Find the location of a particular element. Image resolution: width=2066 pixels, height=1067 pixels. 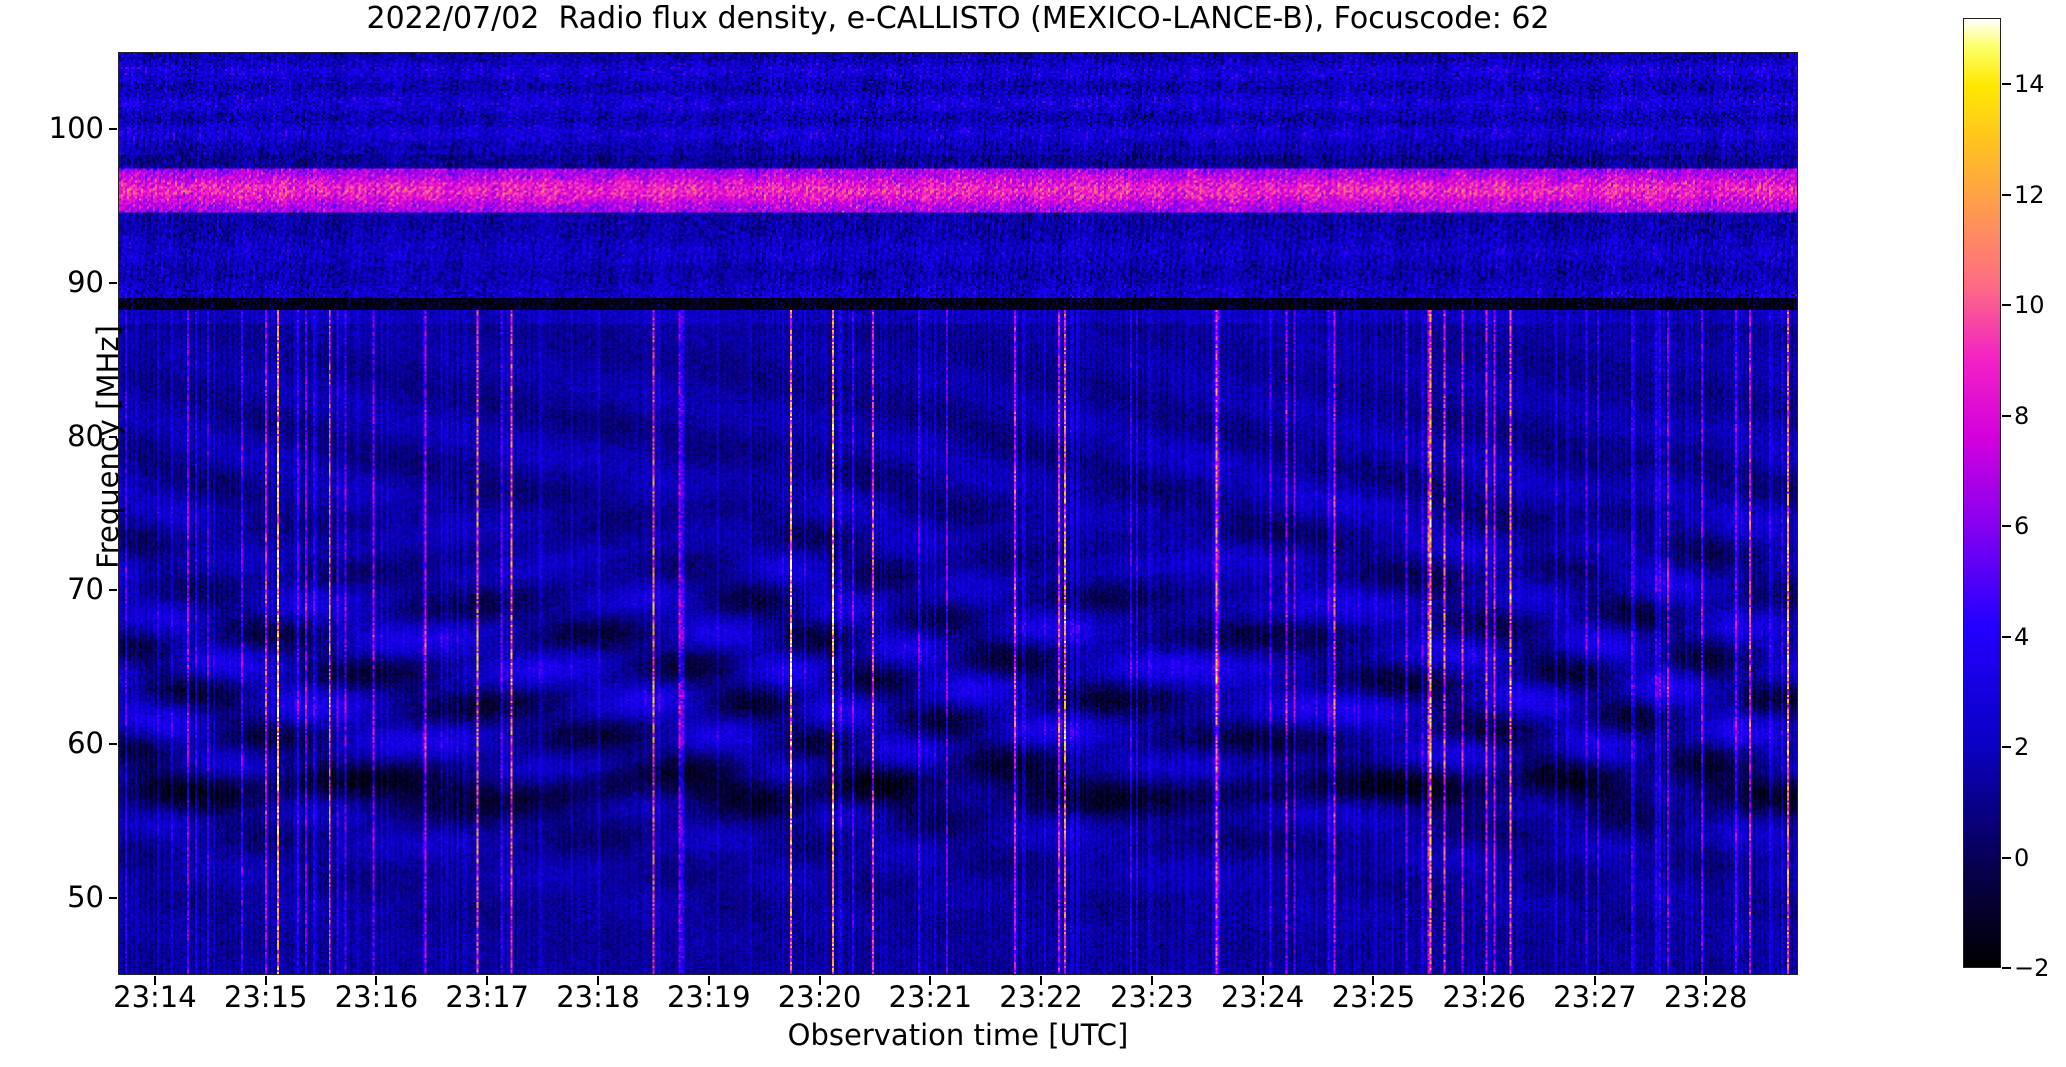

x-tick-label: 23:16 is located at coordinates (376, 997).